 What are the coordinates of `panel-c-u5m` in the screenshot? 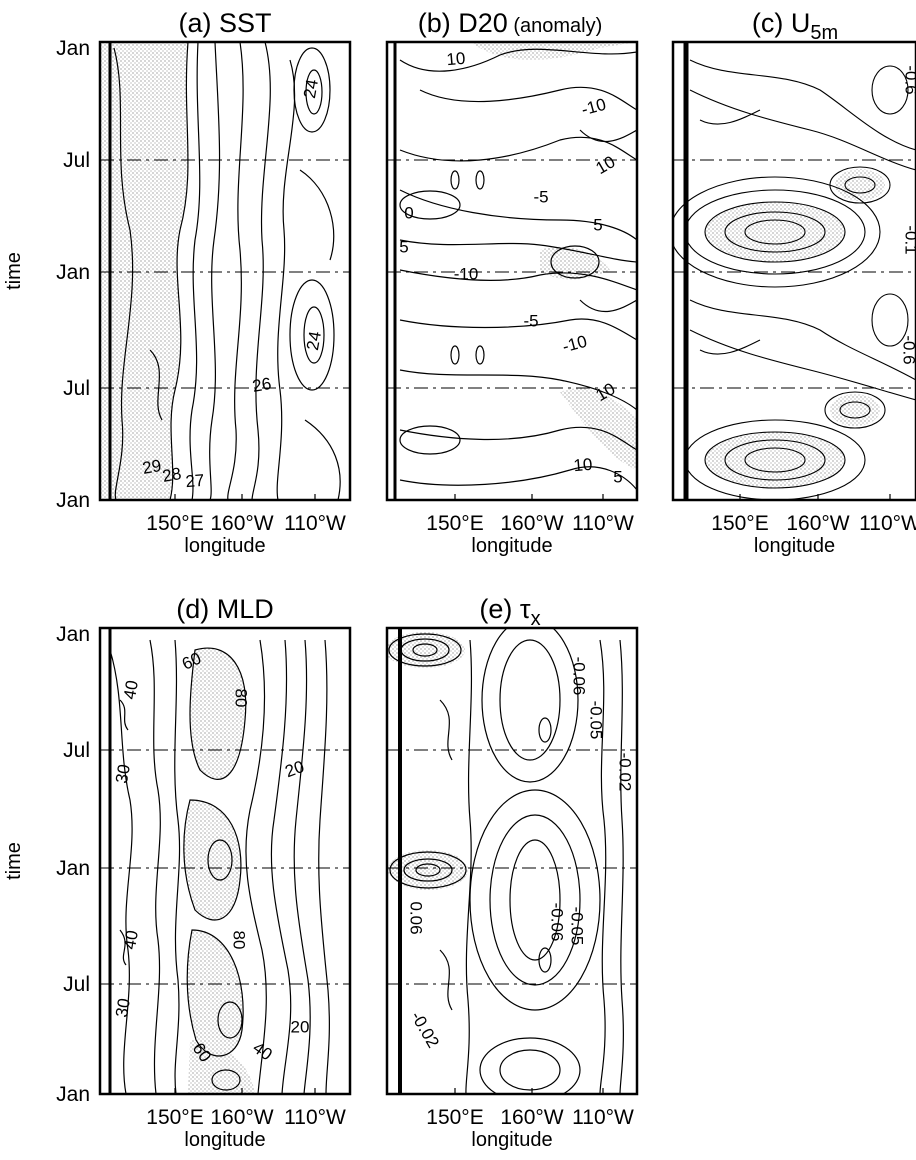 It's located at (793, 271).